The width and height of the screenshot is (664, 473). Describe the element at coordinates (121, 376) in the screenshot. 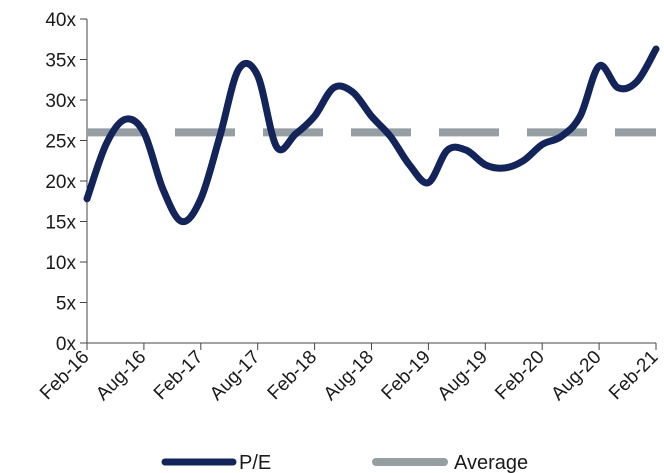

I see `x-tick-label: Aug-16` at that location.